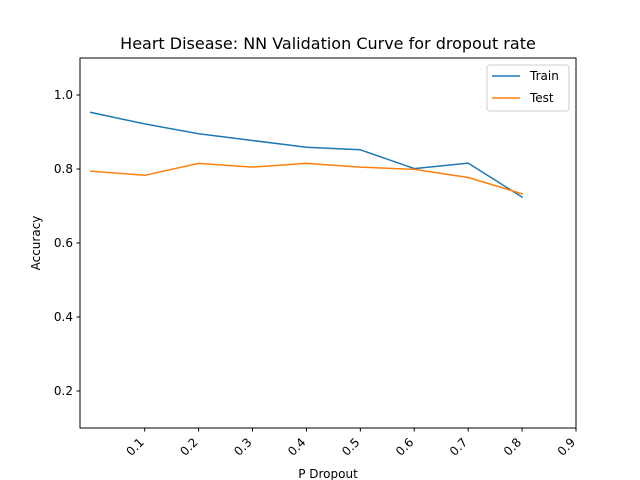  Describe the element at coordinates (63, 317) in the screenshot. I see `y-tick-label: 0.4` at that location.